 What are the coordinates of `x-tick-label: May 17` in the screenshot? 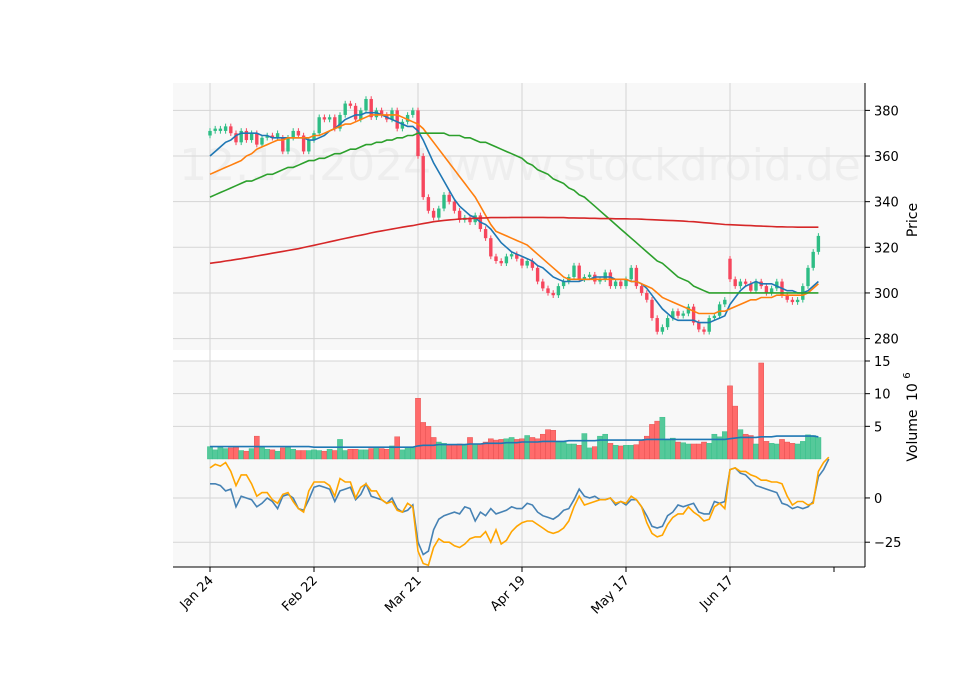 It's located at (611, 595).